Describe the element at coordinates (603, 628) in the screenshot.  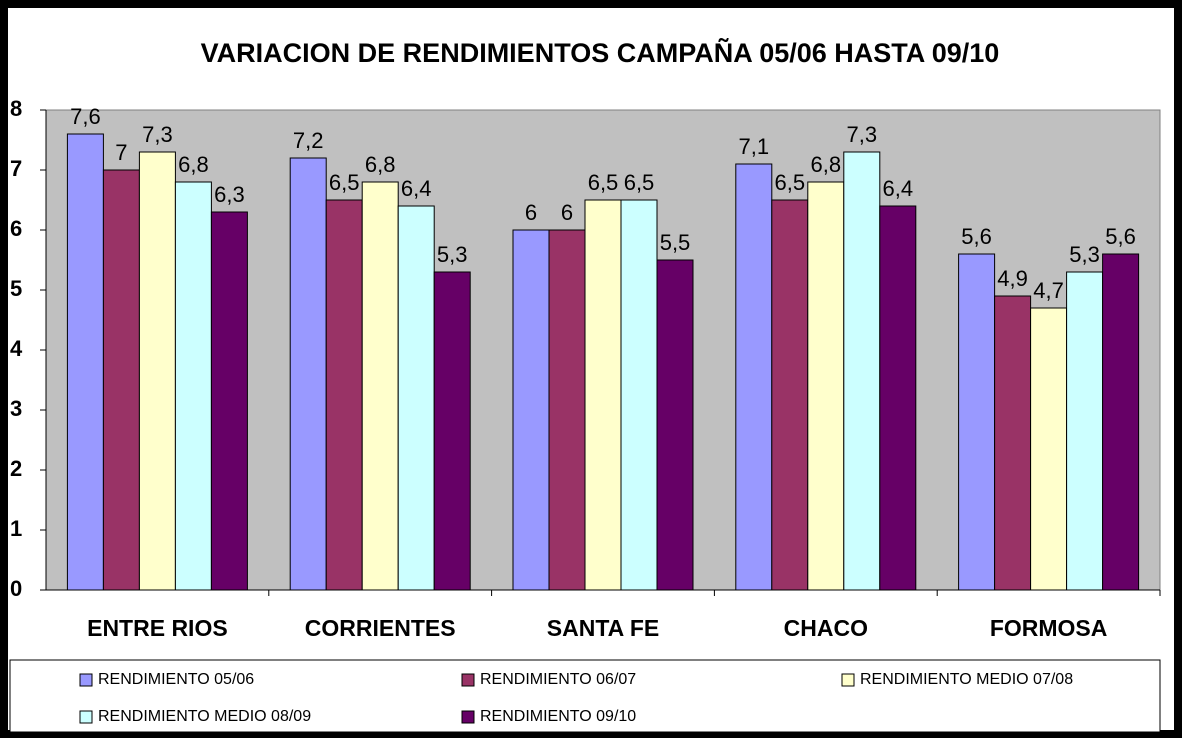
I see `x-tick-label: SANTA FE` at that location.